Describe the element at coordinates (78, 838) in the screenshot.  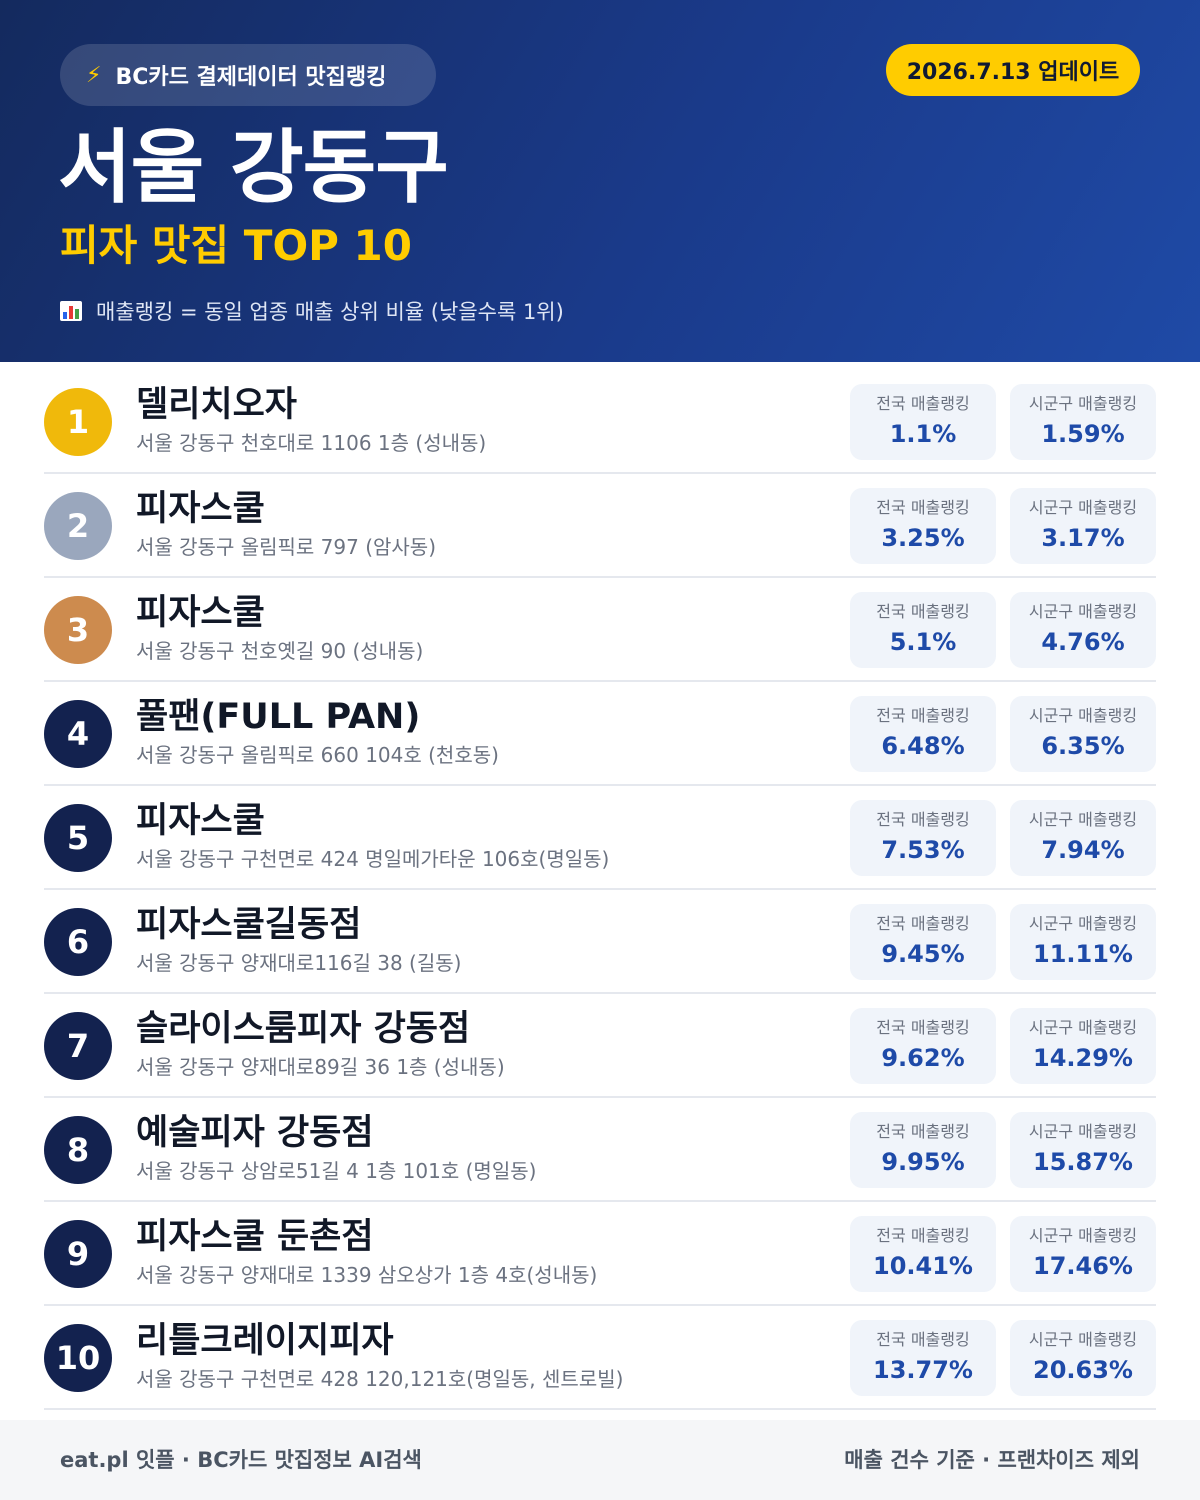
I see `rank-badge: 5` at that location.